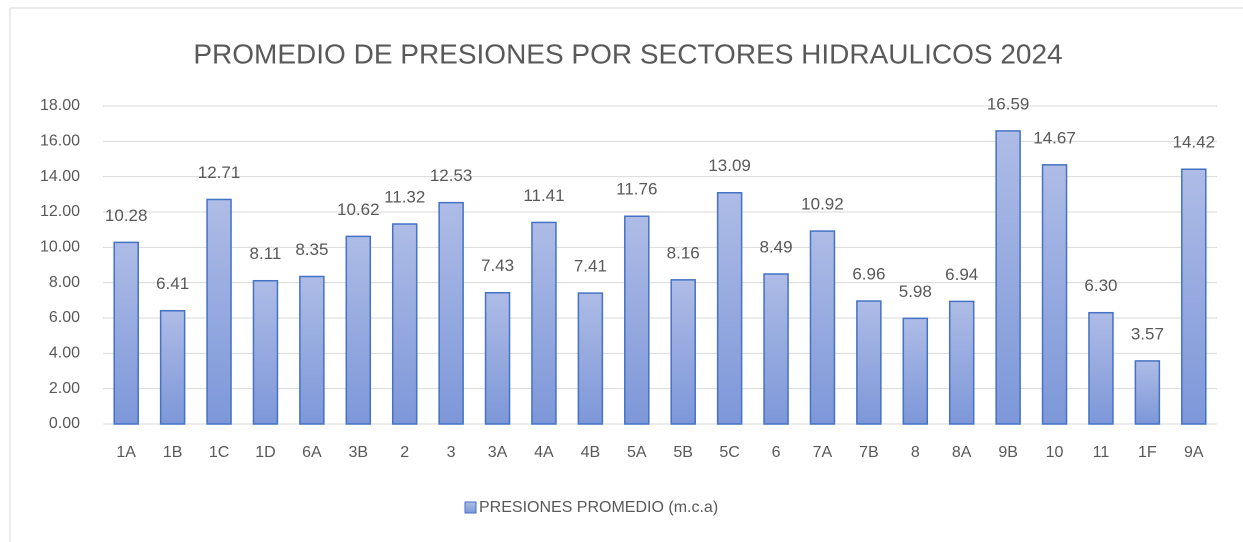 This screenshot has width=1243, height=542. I want to click on x-tick-label: 10, so click(1055, 452).